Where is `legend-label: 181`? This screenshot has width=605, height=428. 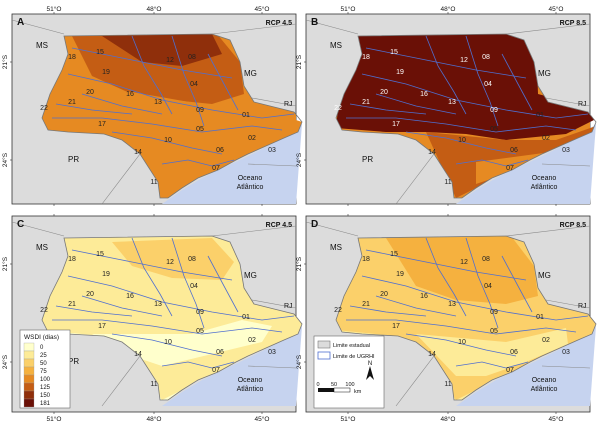 legend-label: 181 is located at coordinates (45, 404).